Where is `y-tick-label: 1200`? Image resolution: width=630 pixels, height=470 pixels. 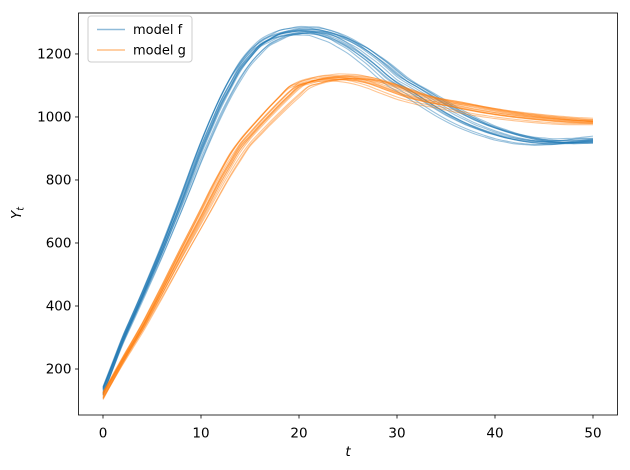 y-tick-label: 1200 is located at coordinates (54, 55).